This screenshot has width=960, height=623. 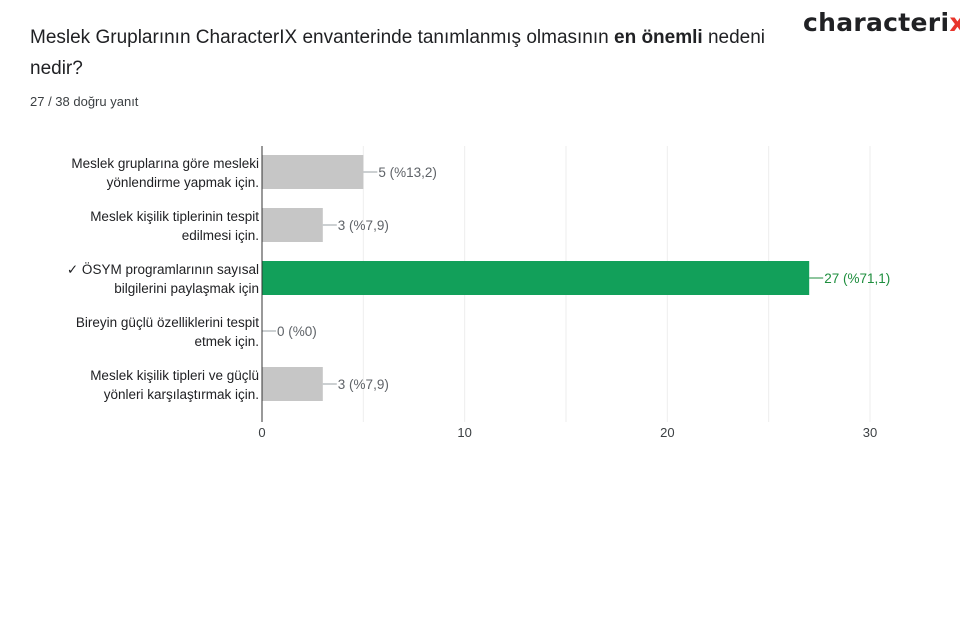 What do you see at coordinates (226, 341) in the screenshot?
I see `category-label: etmek için.` at bounding box center [226, 341].